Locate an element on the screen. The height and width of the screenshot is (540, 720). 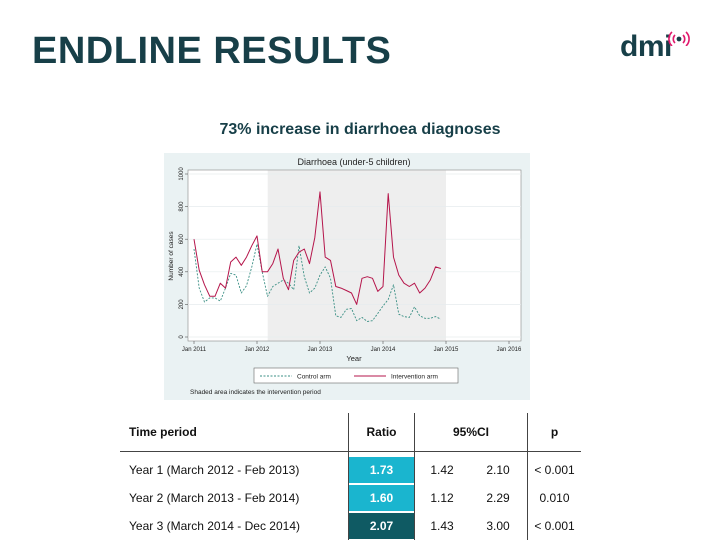
chart-headline: 73% increase in diarrhoea diagnoses is located at coordinates (360, 129).